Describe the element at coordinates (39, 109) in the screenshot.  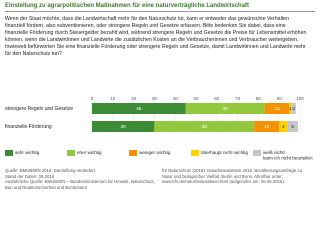
I see `category-label: strengere Regeln und Gesetze` at that location.